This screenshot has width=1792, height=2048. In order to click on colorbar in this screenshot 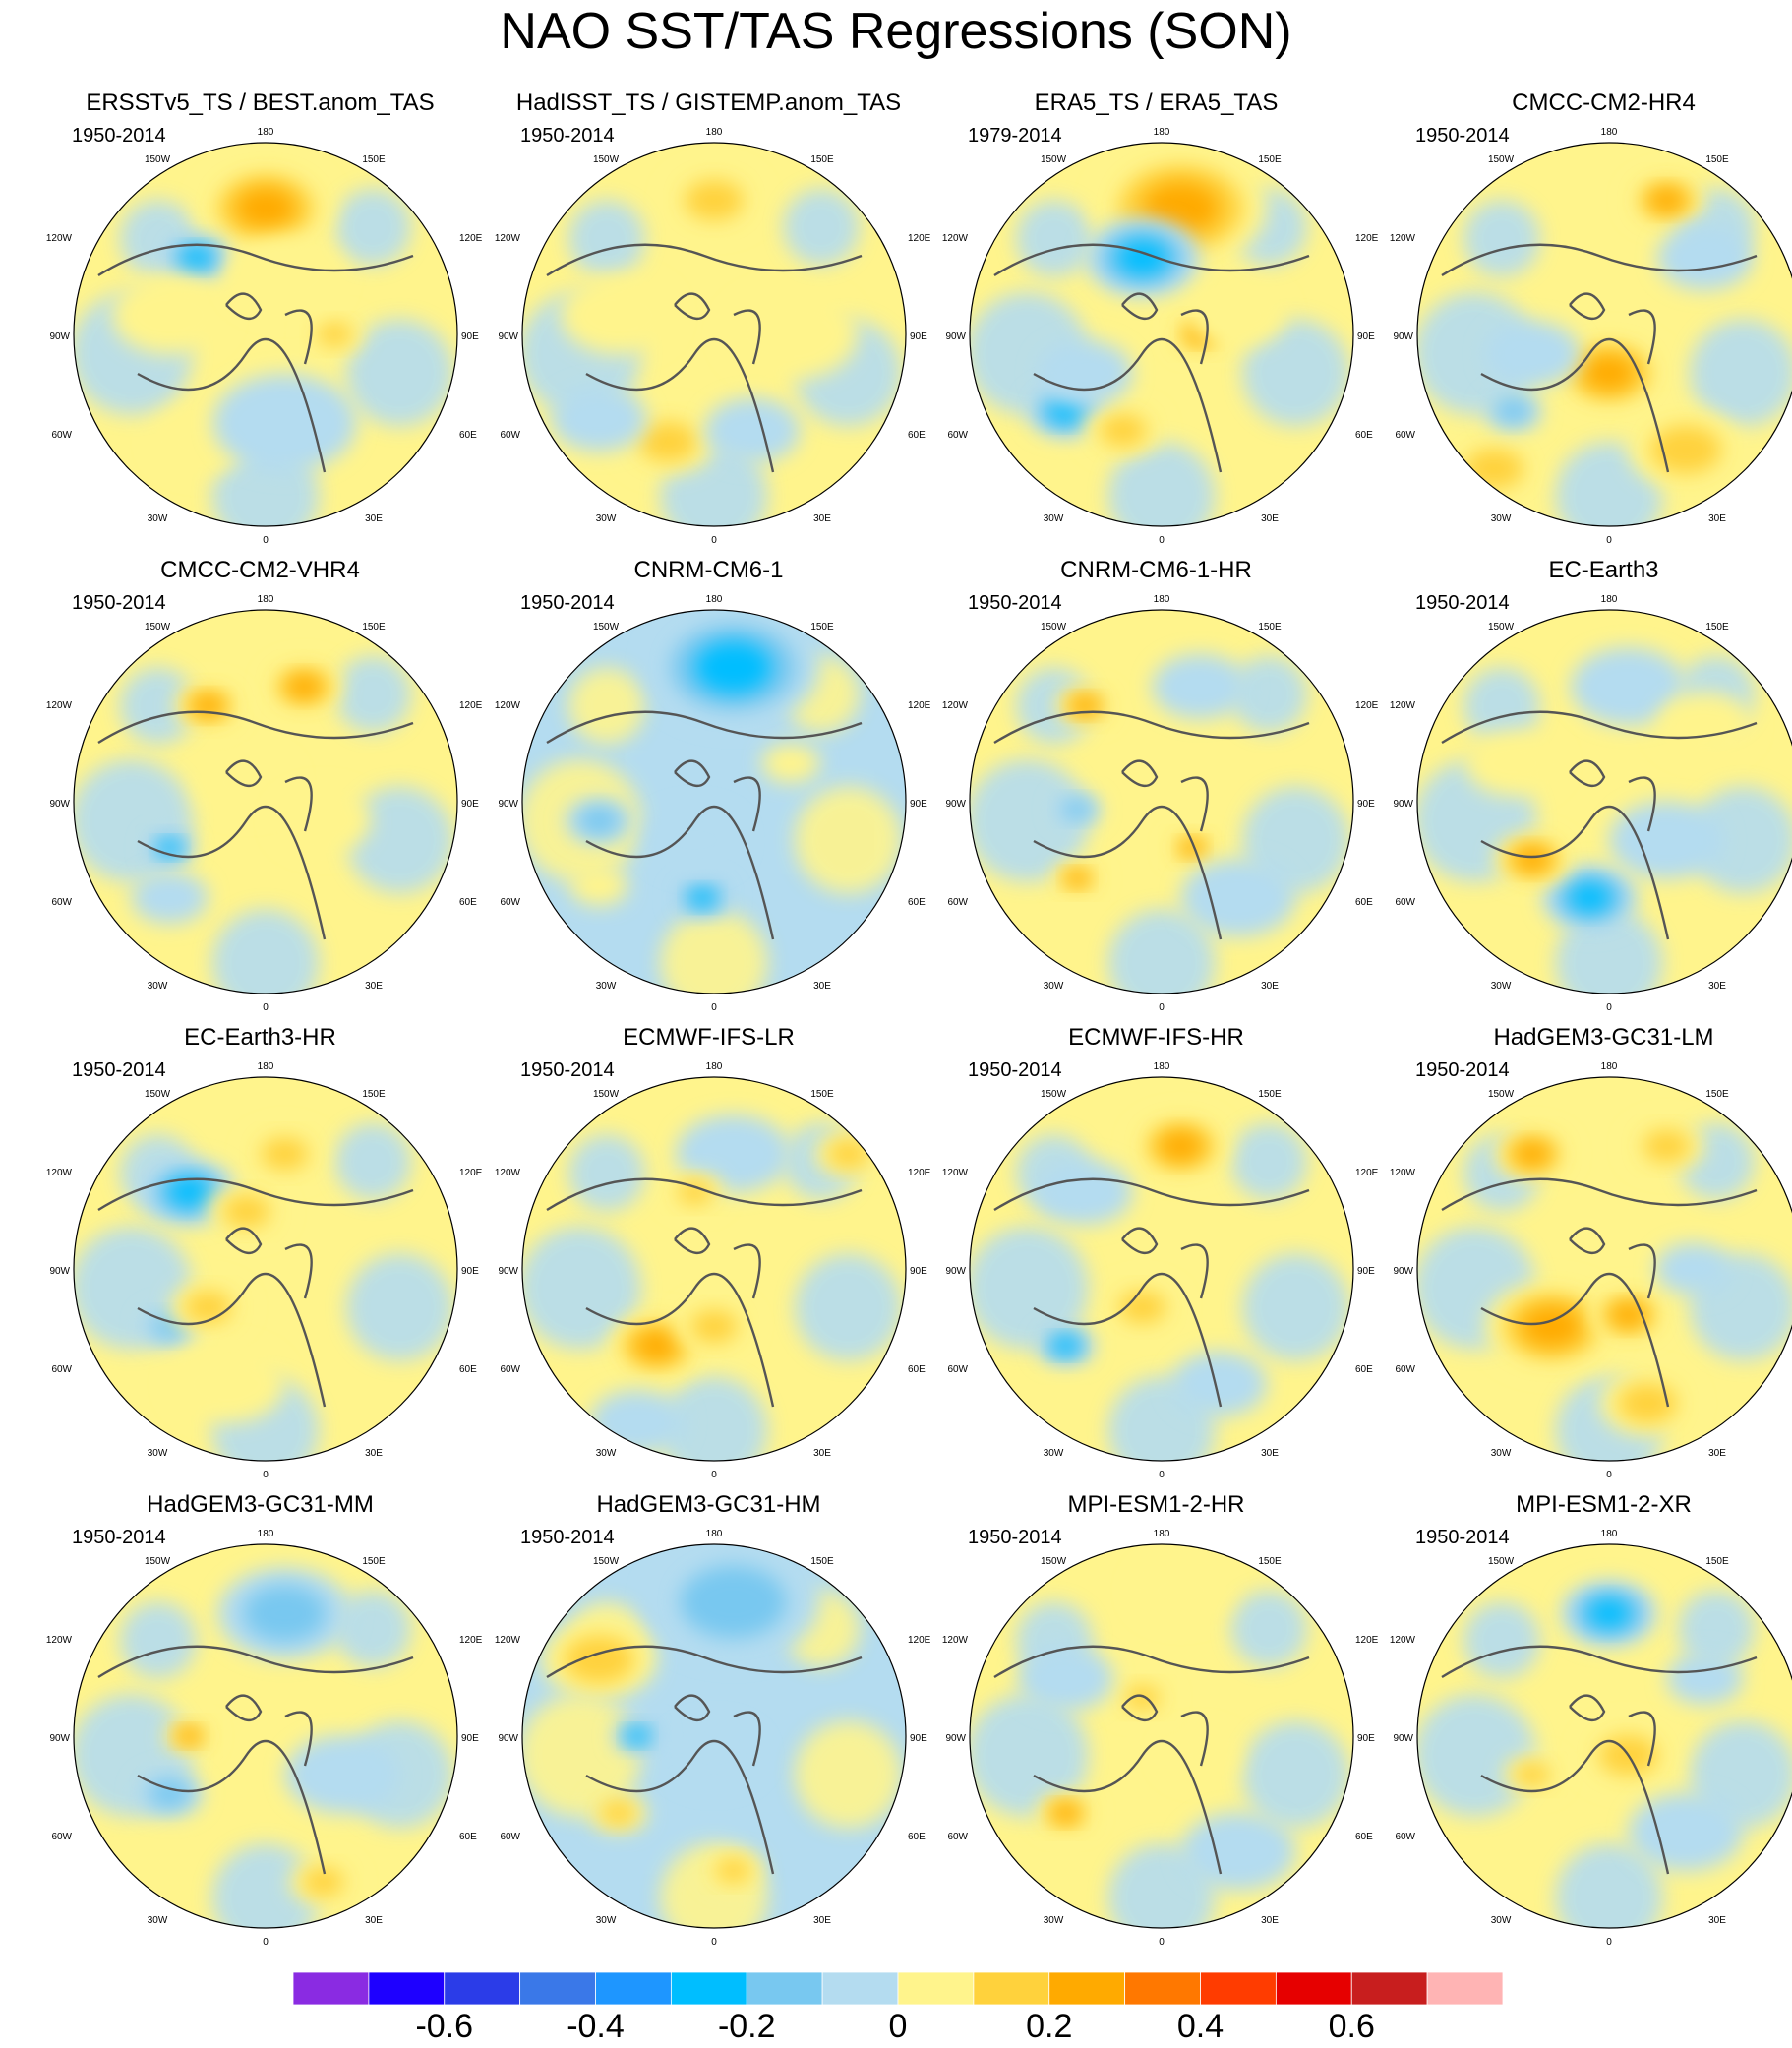, I will do `click(898, 1988)`.